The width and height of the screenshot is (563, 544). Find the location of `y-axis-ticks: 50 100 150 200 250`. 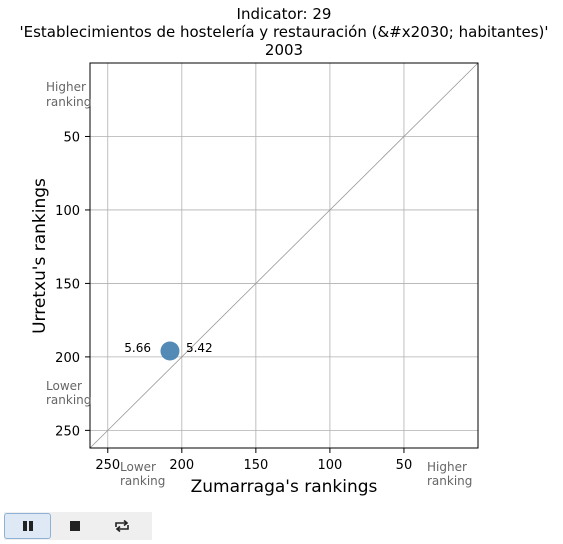

y-axis-ticks: 50 100 150 200 250 is located at coordinates (72, 284).